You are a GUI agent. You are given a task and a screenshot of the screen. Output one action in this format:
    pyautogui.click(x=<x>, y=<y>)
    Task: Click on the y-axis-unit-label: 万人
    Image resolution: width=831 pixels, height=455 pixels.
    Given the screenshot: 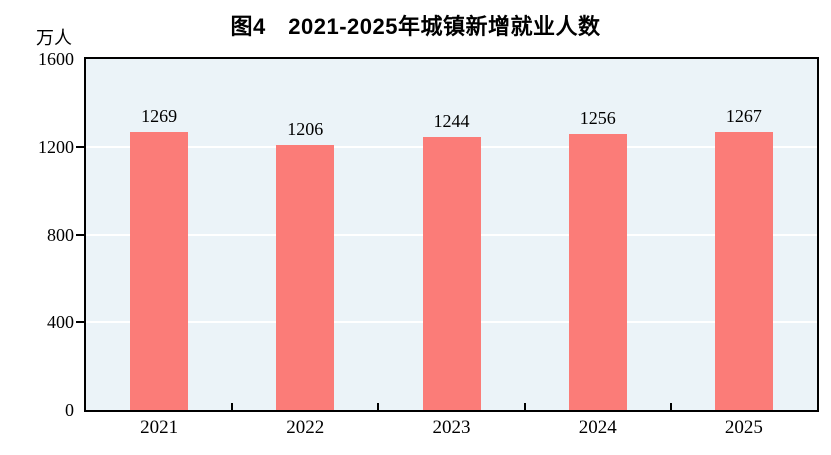 What is the action you would take?
    pyautogui.click(x=54, y=38)
    